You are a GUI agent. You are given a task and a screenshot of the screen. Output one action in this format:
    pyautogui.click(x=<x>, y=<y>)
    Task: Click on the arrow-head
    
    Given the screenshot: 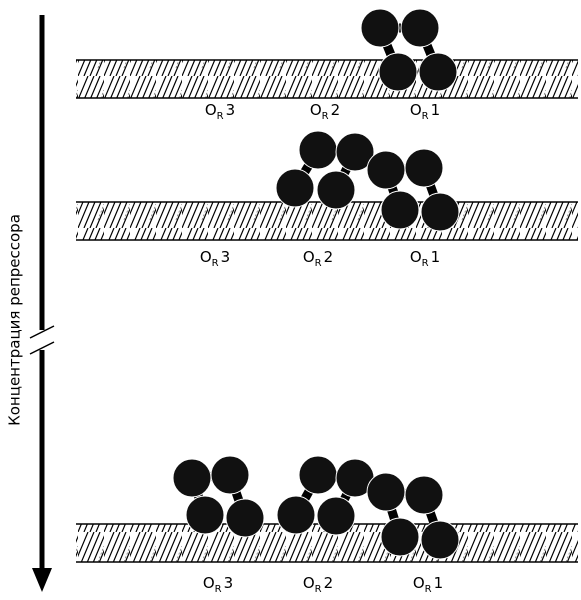 What is the action you would take?
    pyautogui.click(x=42, y=580)
    